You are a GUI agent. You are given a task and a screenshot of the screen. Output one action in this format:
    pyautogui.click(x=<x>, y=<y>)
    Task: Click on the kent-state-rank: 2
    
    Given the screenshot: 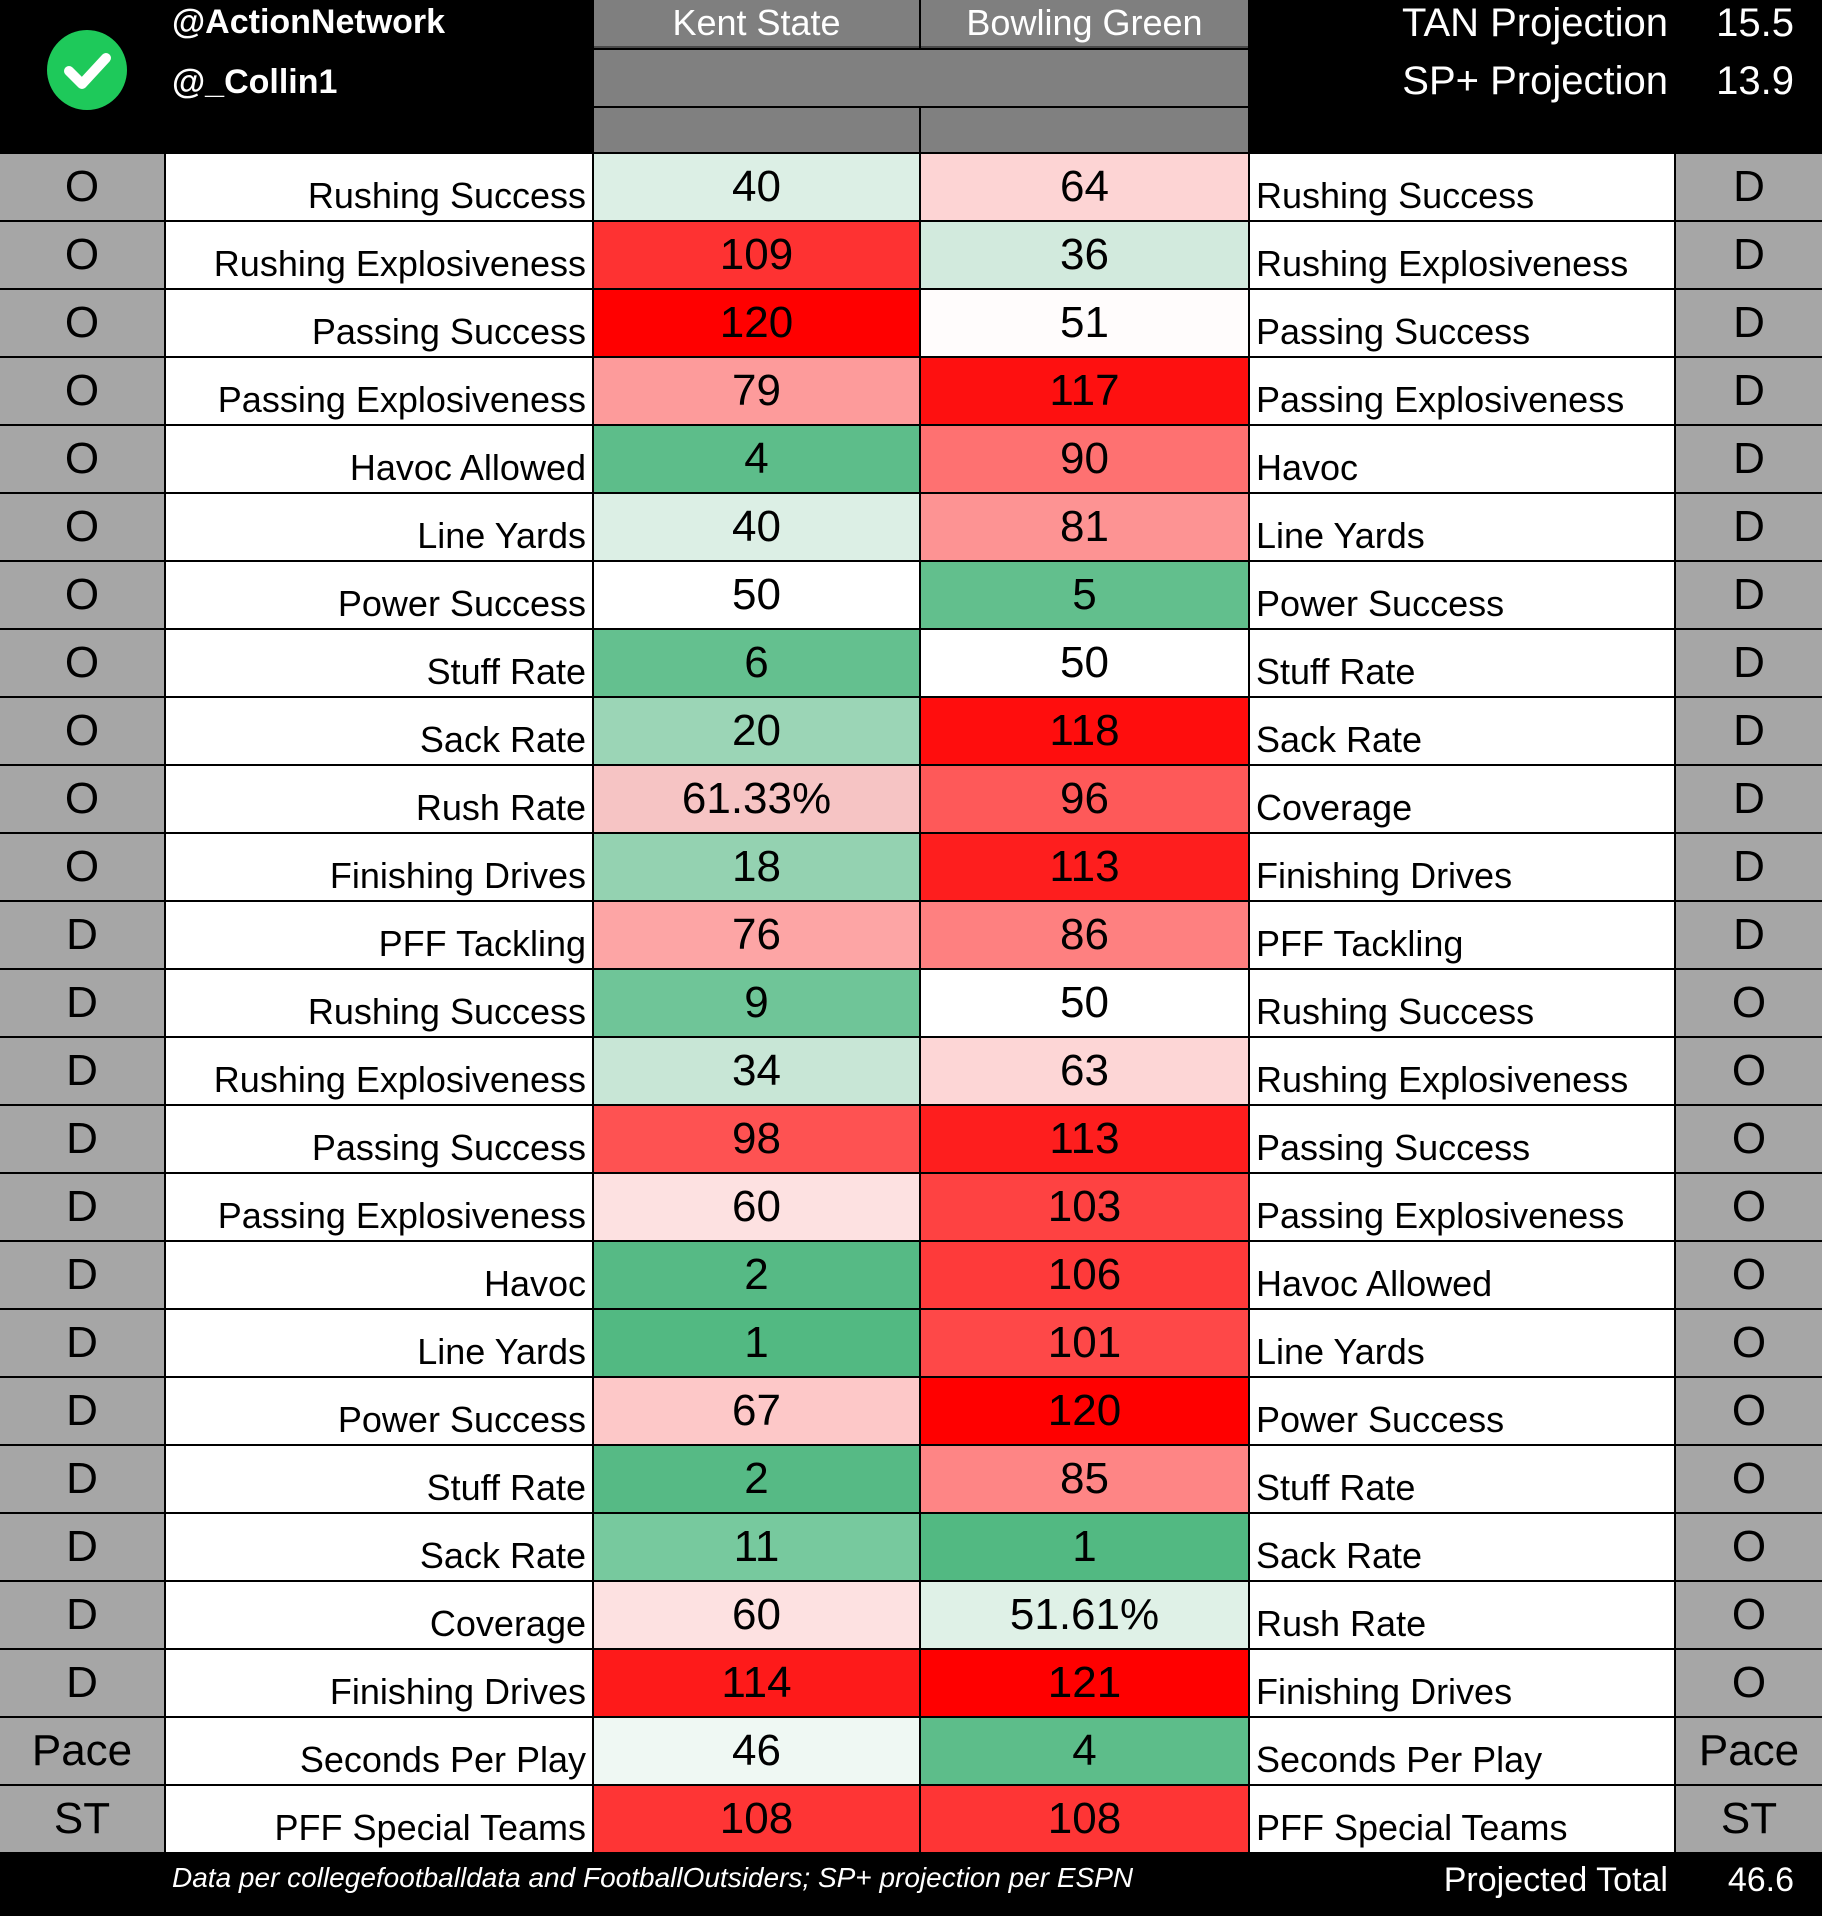 What is the action you would take?
    pyautogui.click(x=756, y=1275)
    